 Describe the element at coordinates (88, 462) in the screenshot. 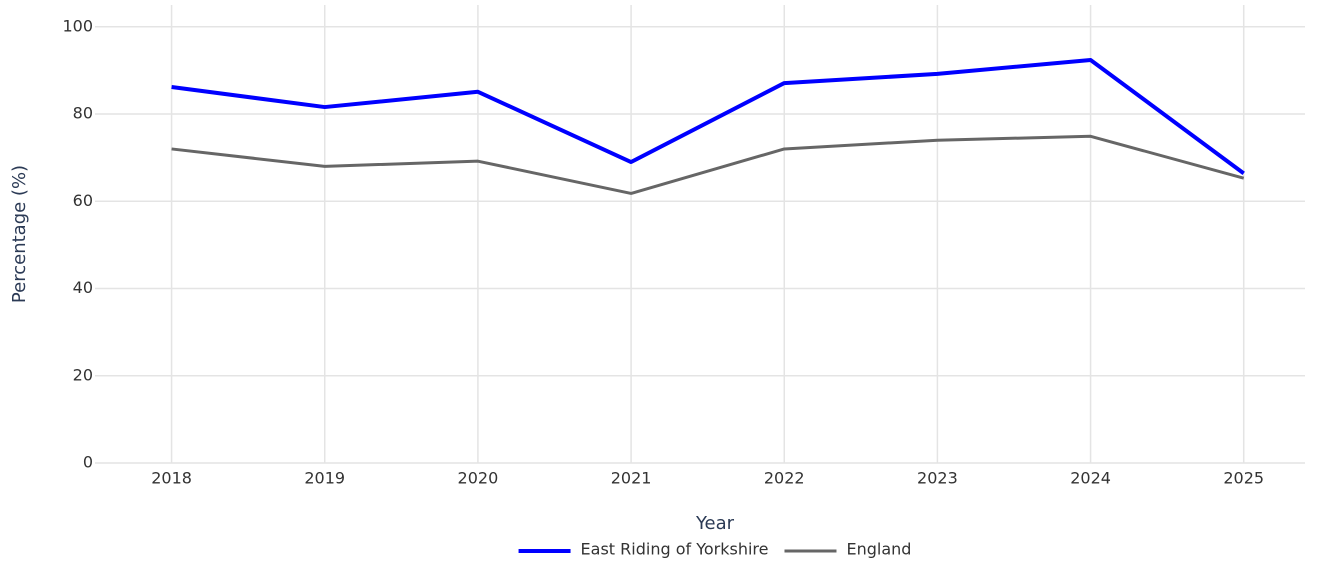

I see `y-tick-label: 0` at that location.